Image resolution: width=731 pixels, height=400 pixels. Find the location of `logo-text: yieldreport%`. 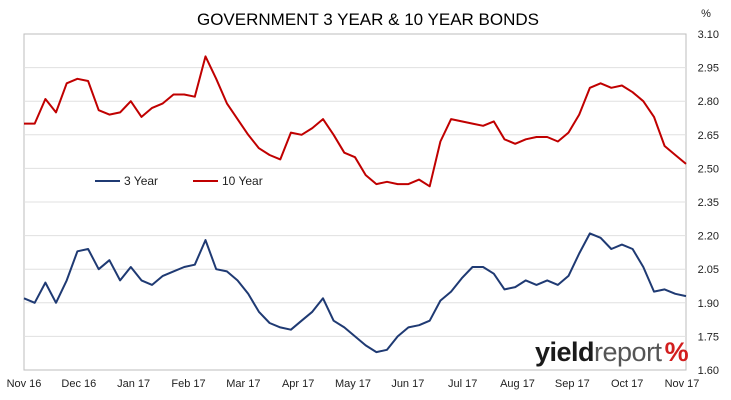

logo-text: yieldreport% is located at coordinates (612, 352).